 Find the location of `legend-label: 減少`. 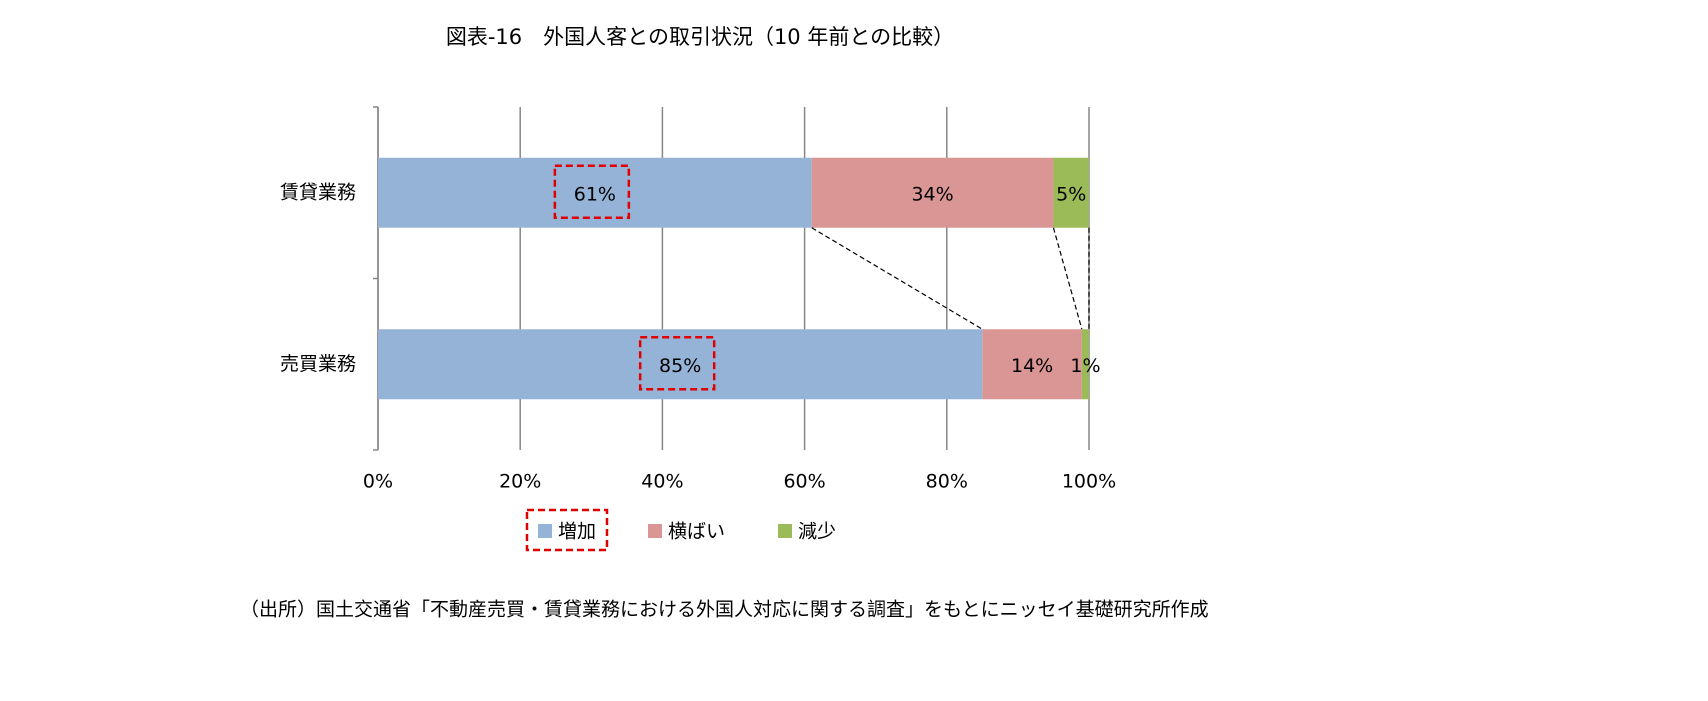

legend-label: 減少 is located at coordinates (817, 532).